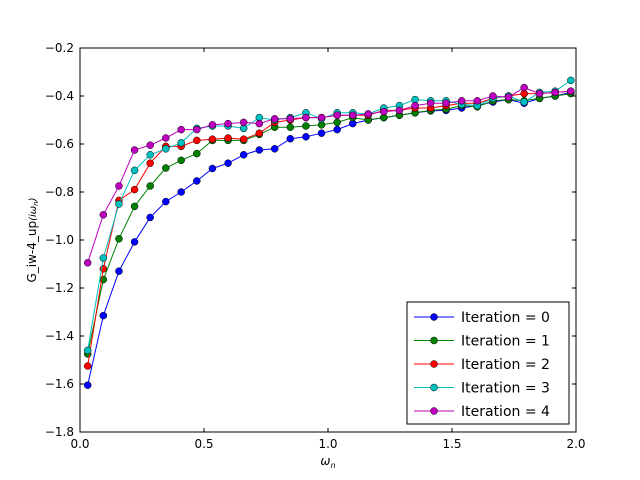 Image resolution: width=640 pixels, height=480 pixels. I want to click on legend-entry-3: Iteration = 3, so click(482, 389).